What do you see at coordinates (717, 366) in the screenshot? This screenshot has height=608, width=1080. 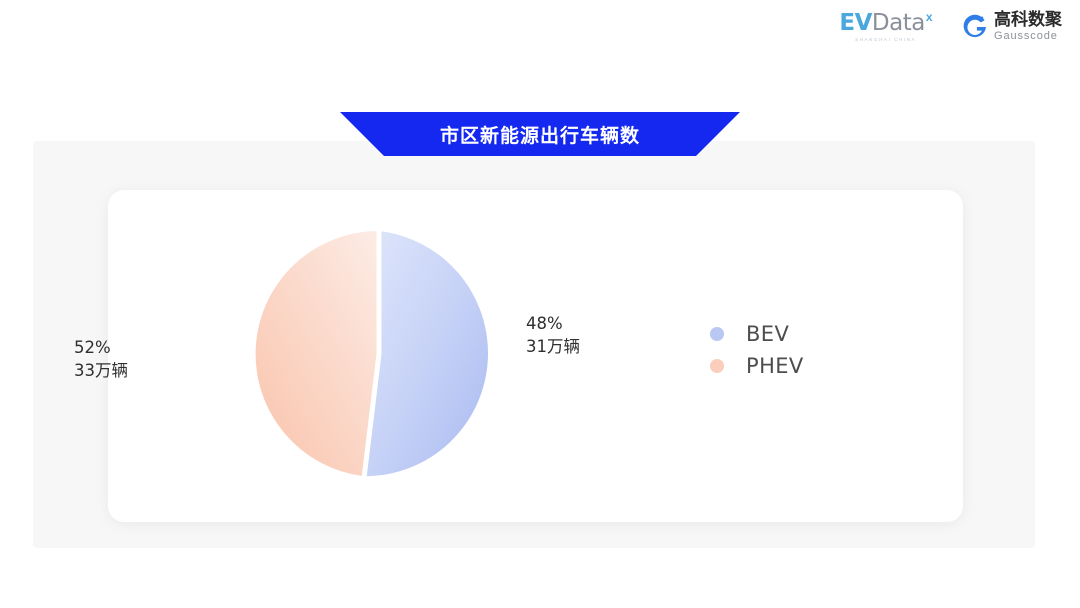 I see `legend-dot-phev` at bounding box center [717, 366].